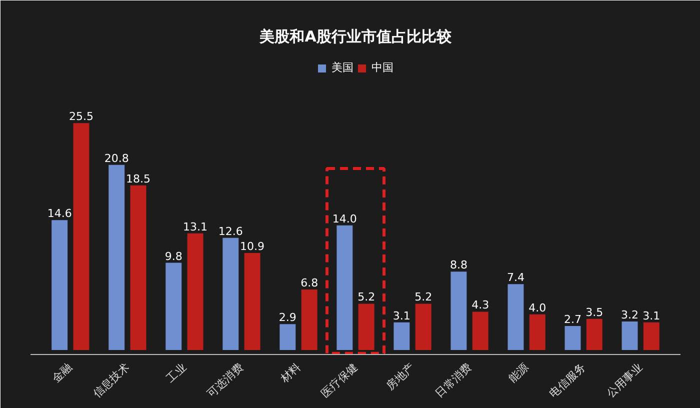  What do you see at coordinates (290, 373) in the screenshot?
I see `x-tick-label: 材料` at bounding box center [290, 373].